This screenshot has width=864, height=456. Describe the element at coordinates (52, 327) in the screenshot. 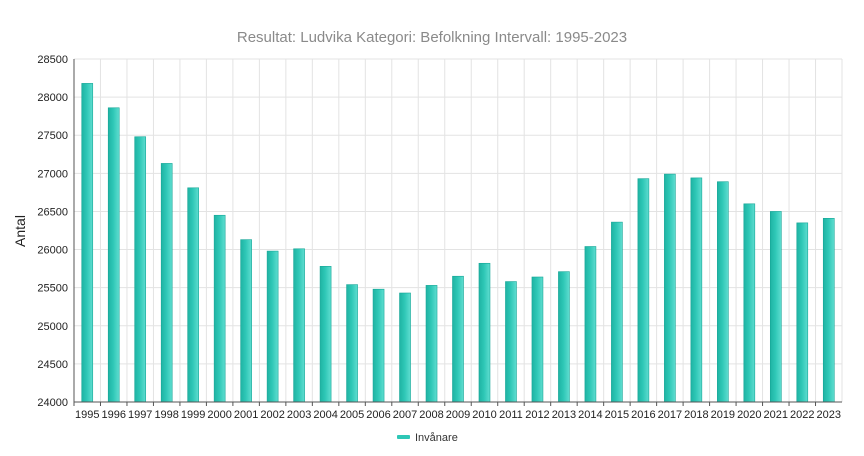

I see `y-tick-label: 25000` at that location.